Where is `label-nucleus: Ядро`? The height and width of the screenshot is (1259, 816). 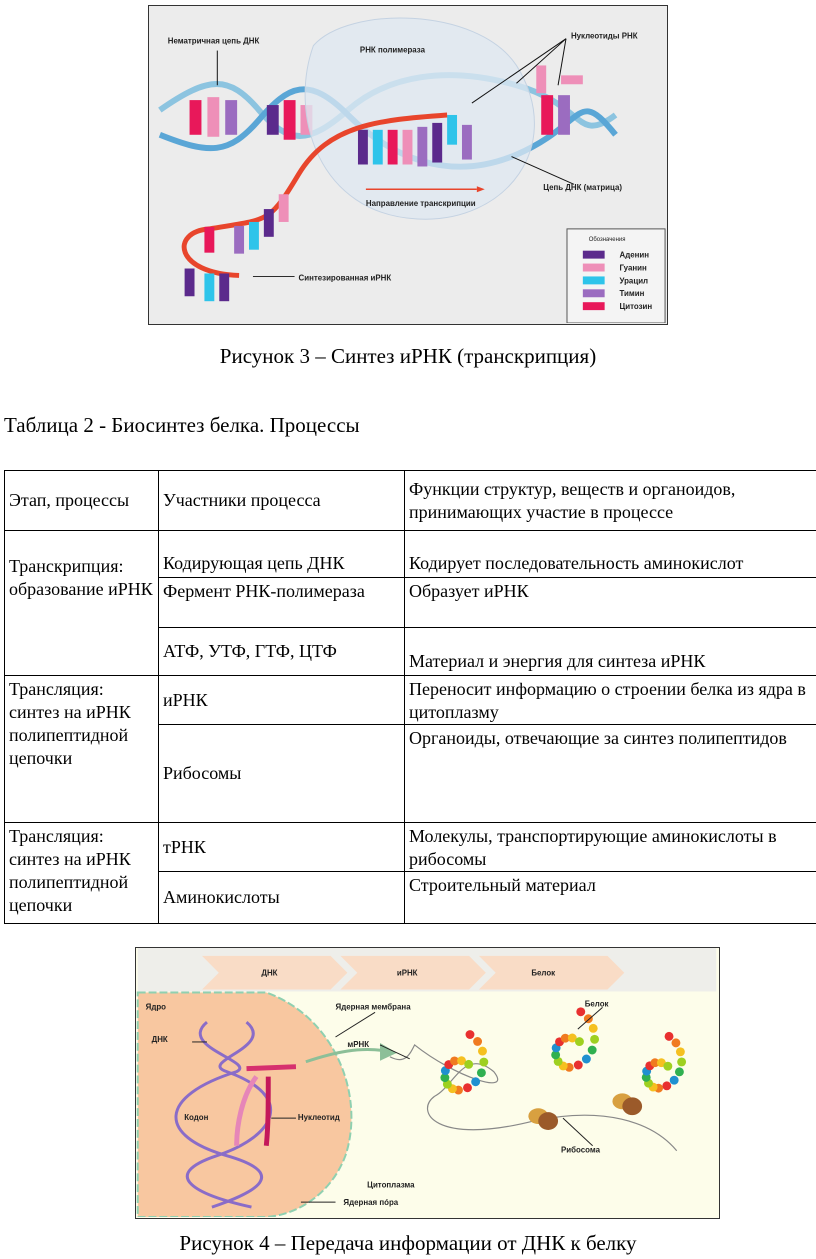
label-nucleus: Ядро is located at coordinates (156, 1006).